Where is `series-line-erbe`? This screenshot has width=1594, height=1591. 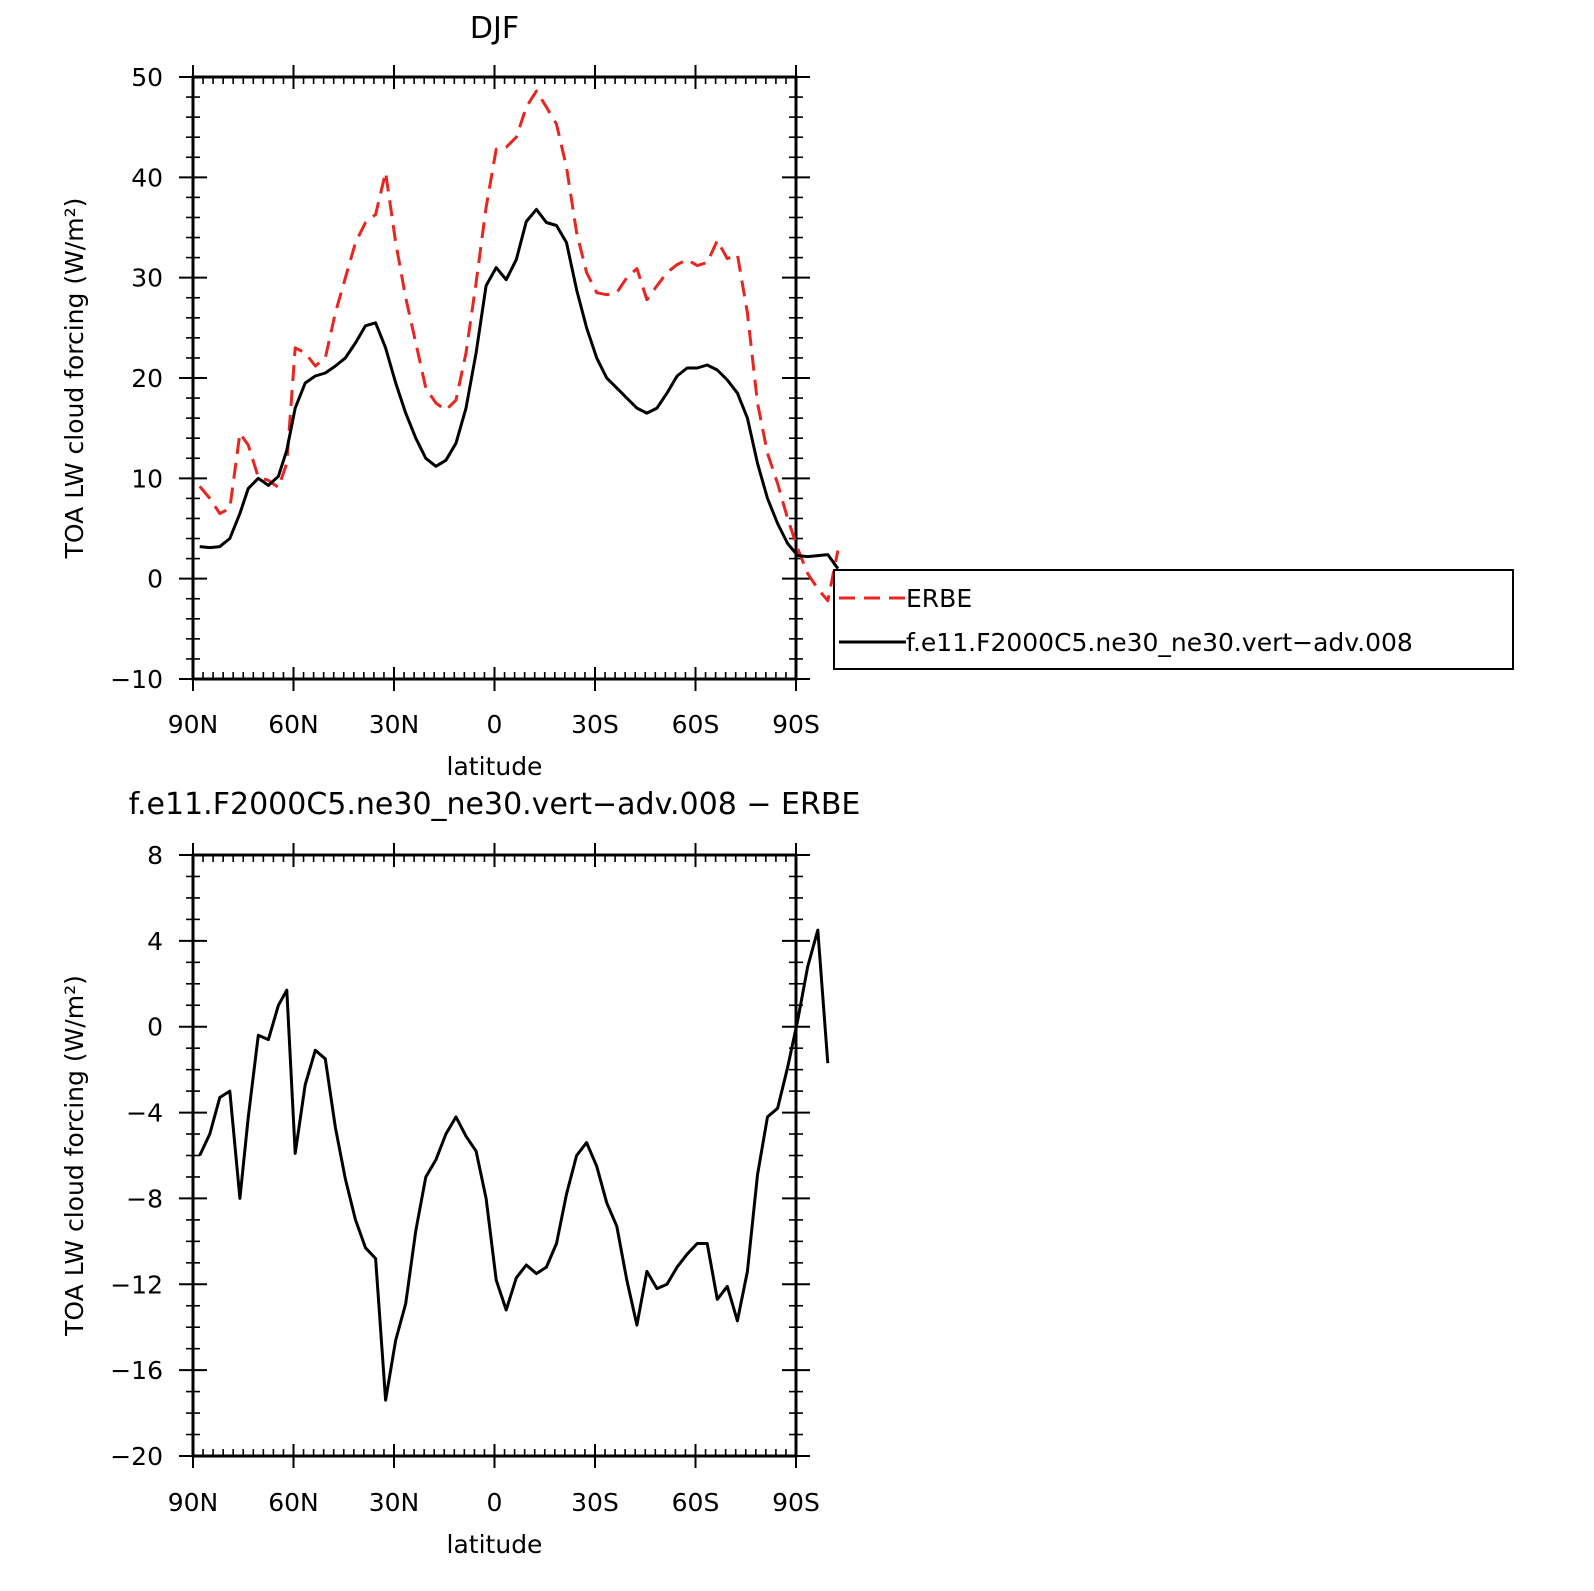 series-line-erbe is located at coordinates (519, 346).